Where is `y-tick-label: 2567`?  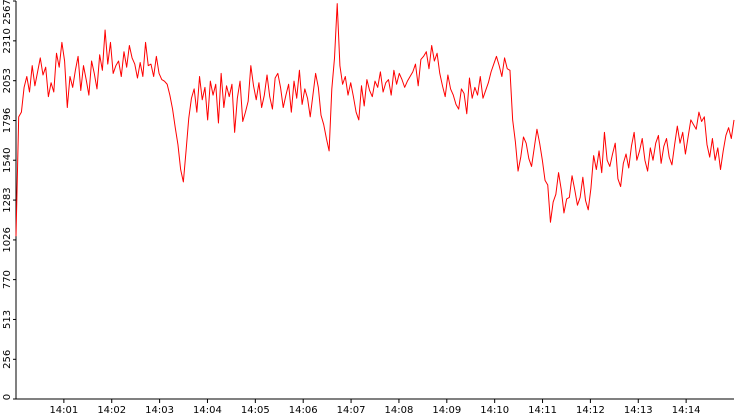 y-tick-label: 2567 is located at coordinates (7, 12).